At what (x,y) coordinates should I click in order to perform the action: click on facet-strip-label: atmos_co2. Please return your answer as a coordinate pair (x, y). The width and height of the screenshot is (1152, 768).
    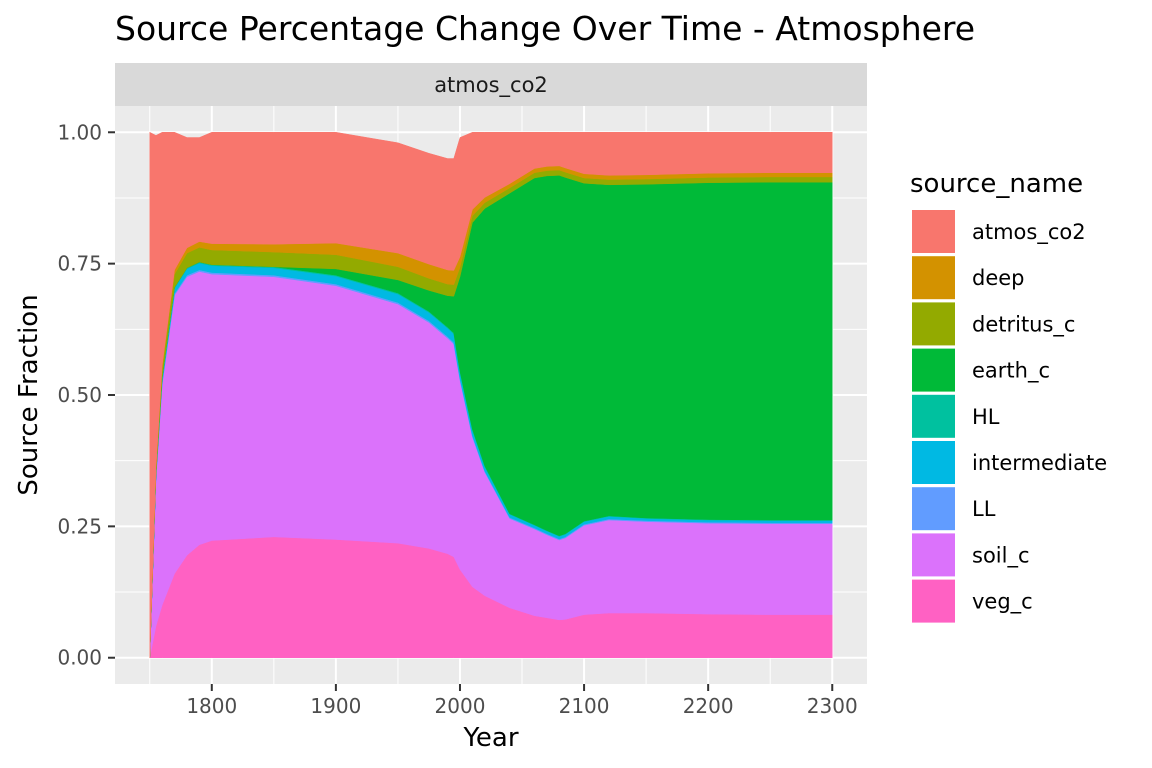
    Looking at the image, I should click on (491, 85).